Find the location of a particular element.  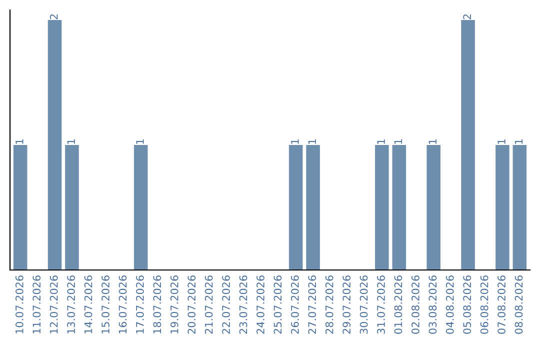

x-tick-label: 11.07.2026 is located at coordinates (36, 305).